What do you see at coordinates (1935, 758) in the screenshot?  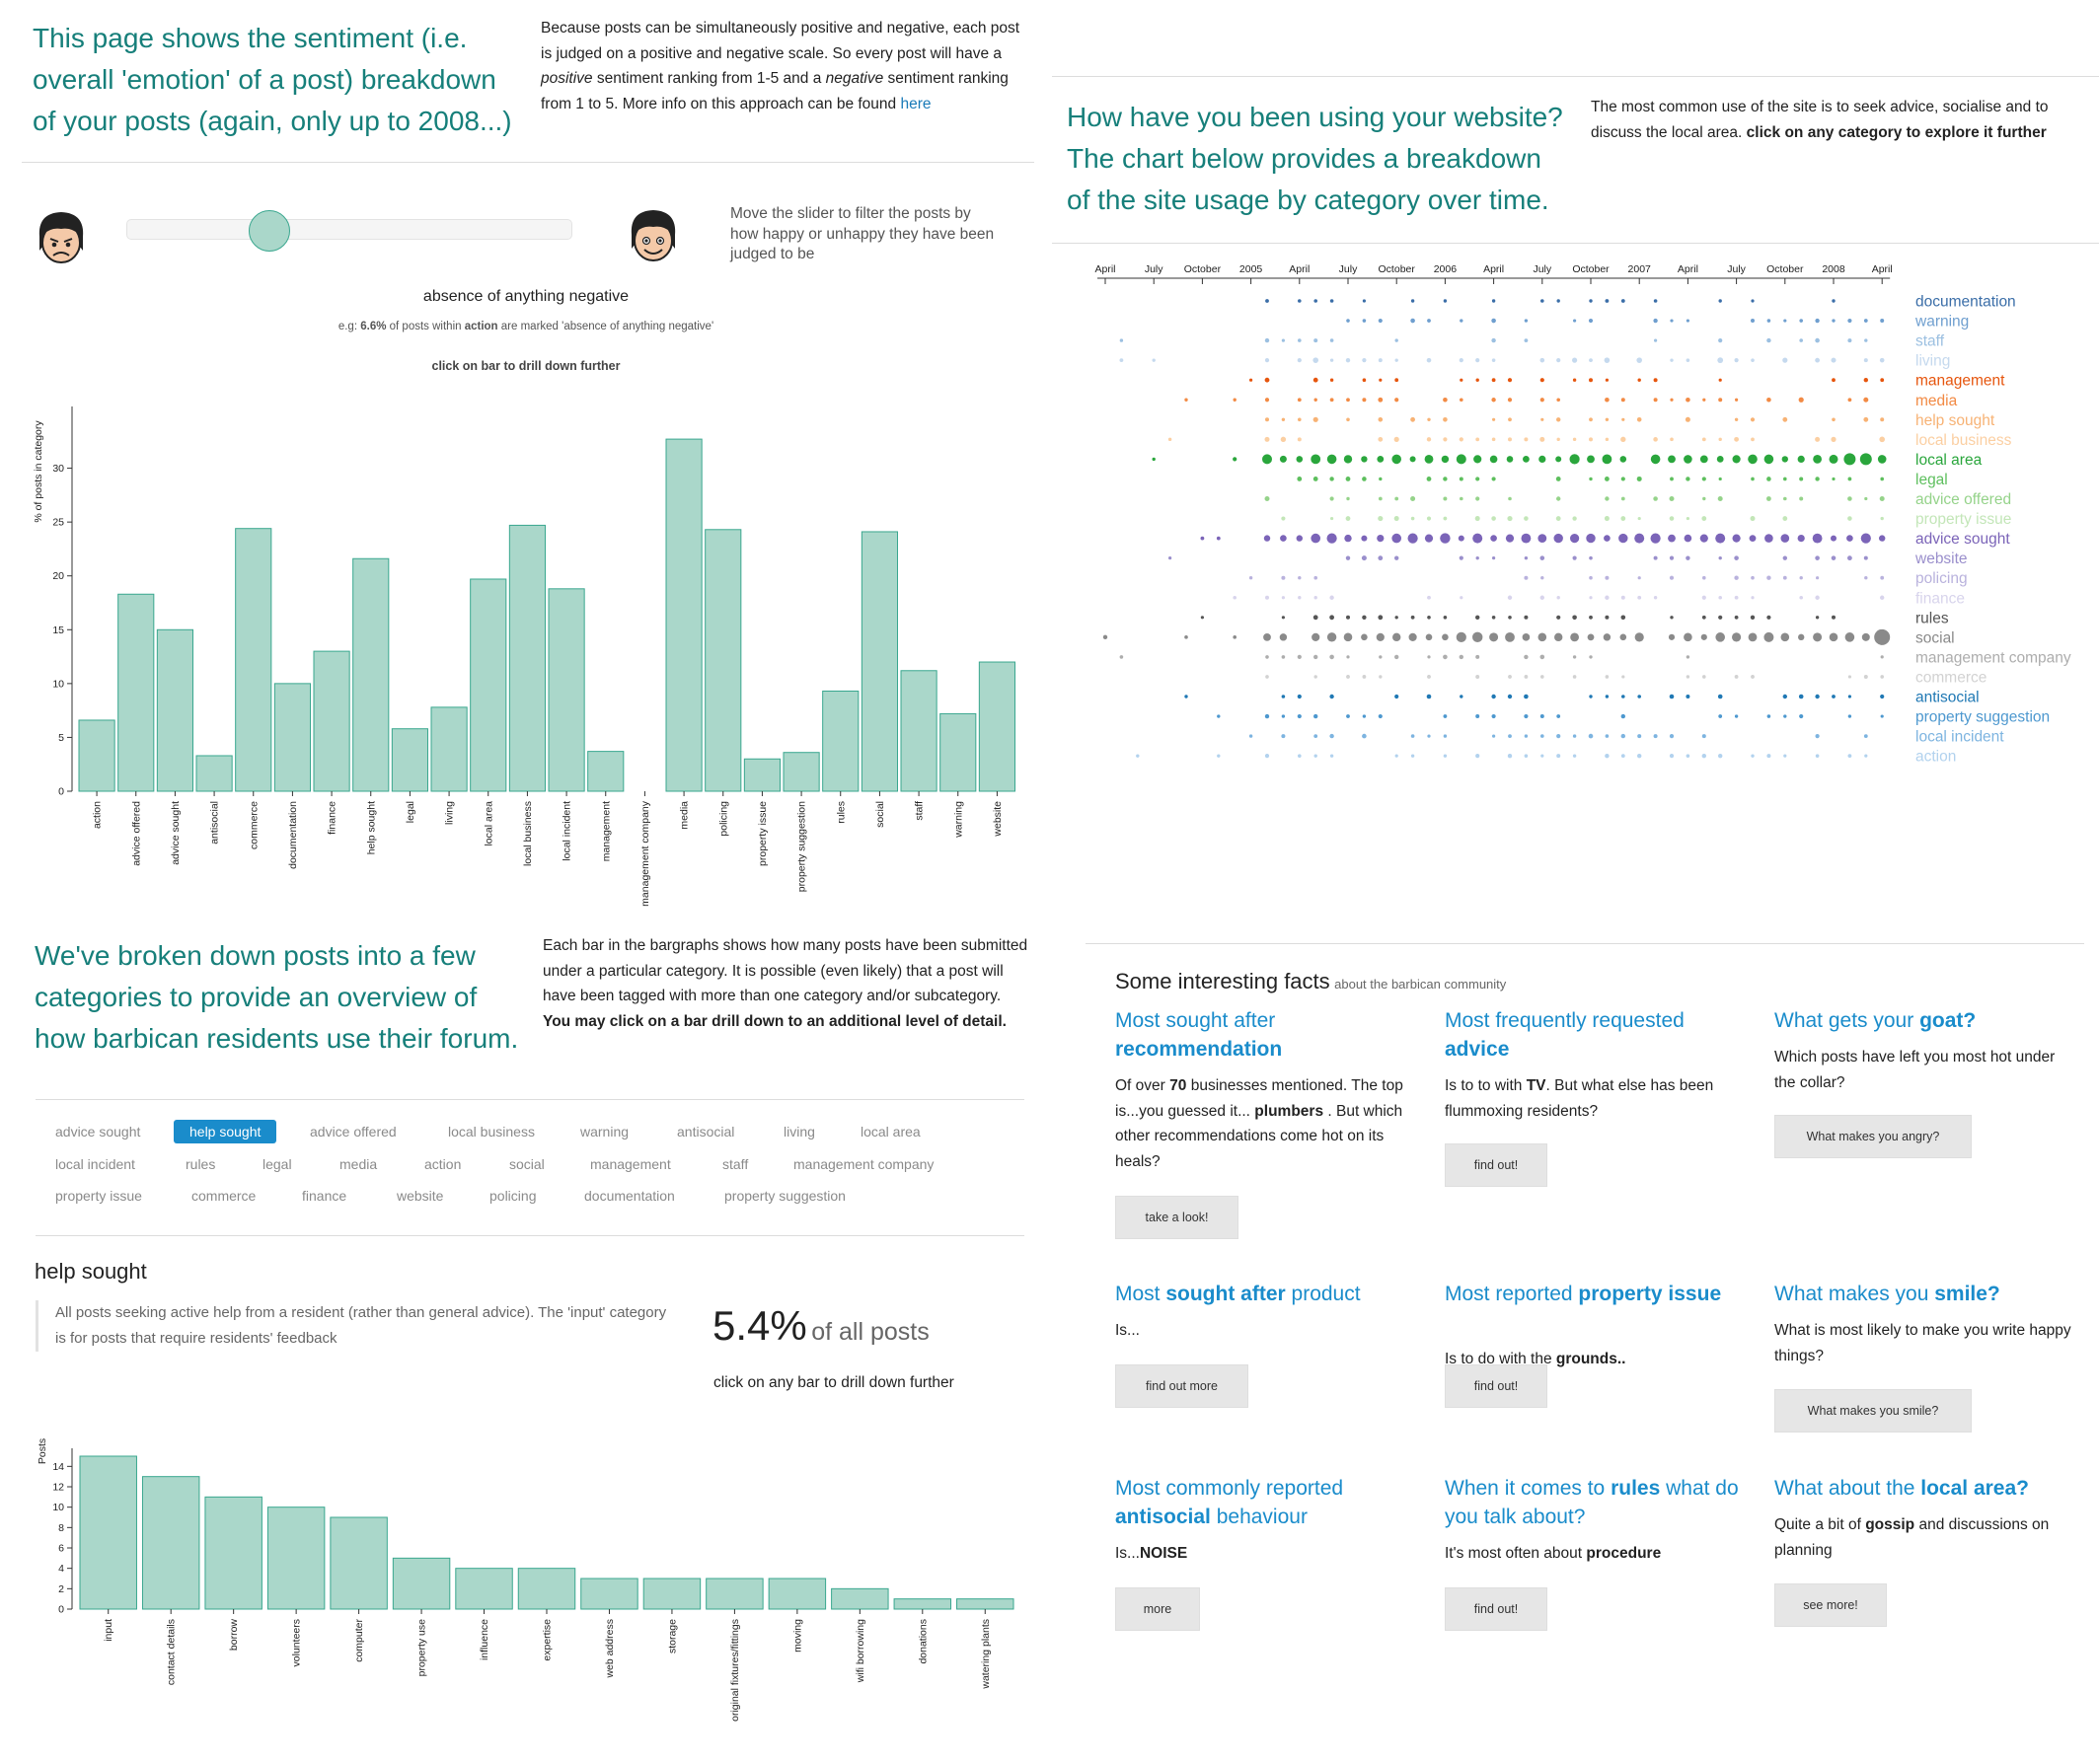 I see `legend-action: action` at bounding box center [1935, 758].